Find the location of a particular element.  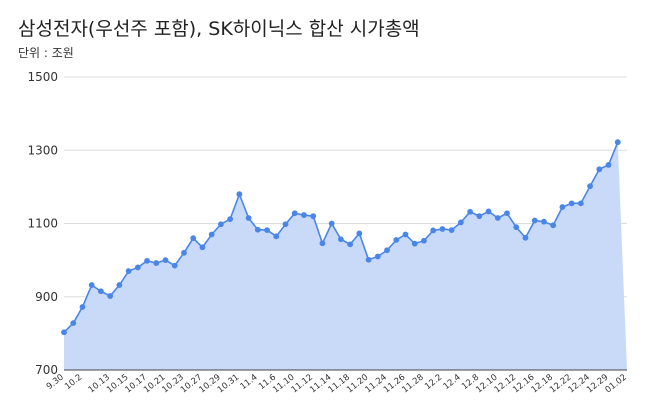

data-point-12.9 is located at coordinates (488, 211).